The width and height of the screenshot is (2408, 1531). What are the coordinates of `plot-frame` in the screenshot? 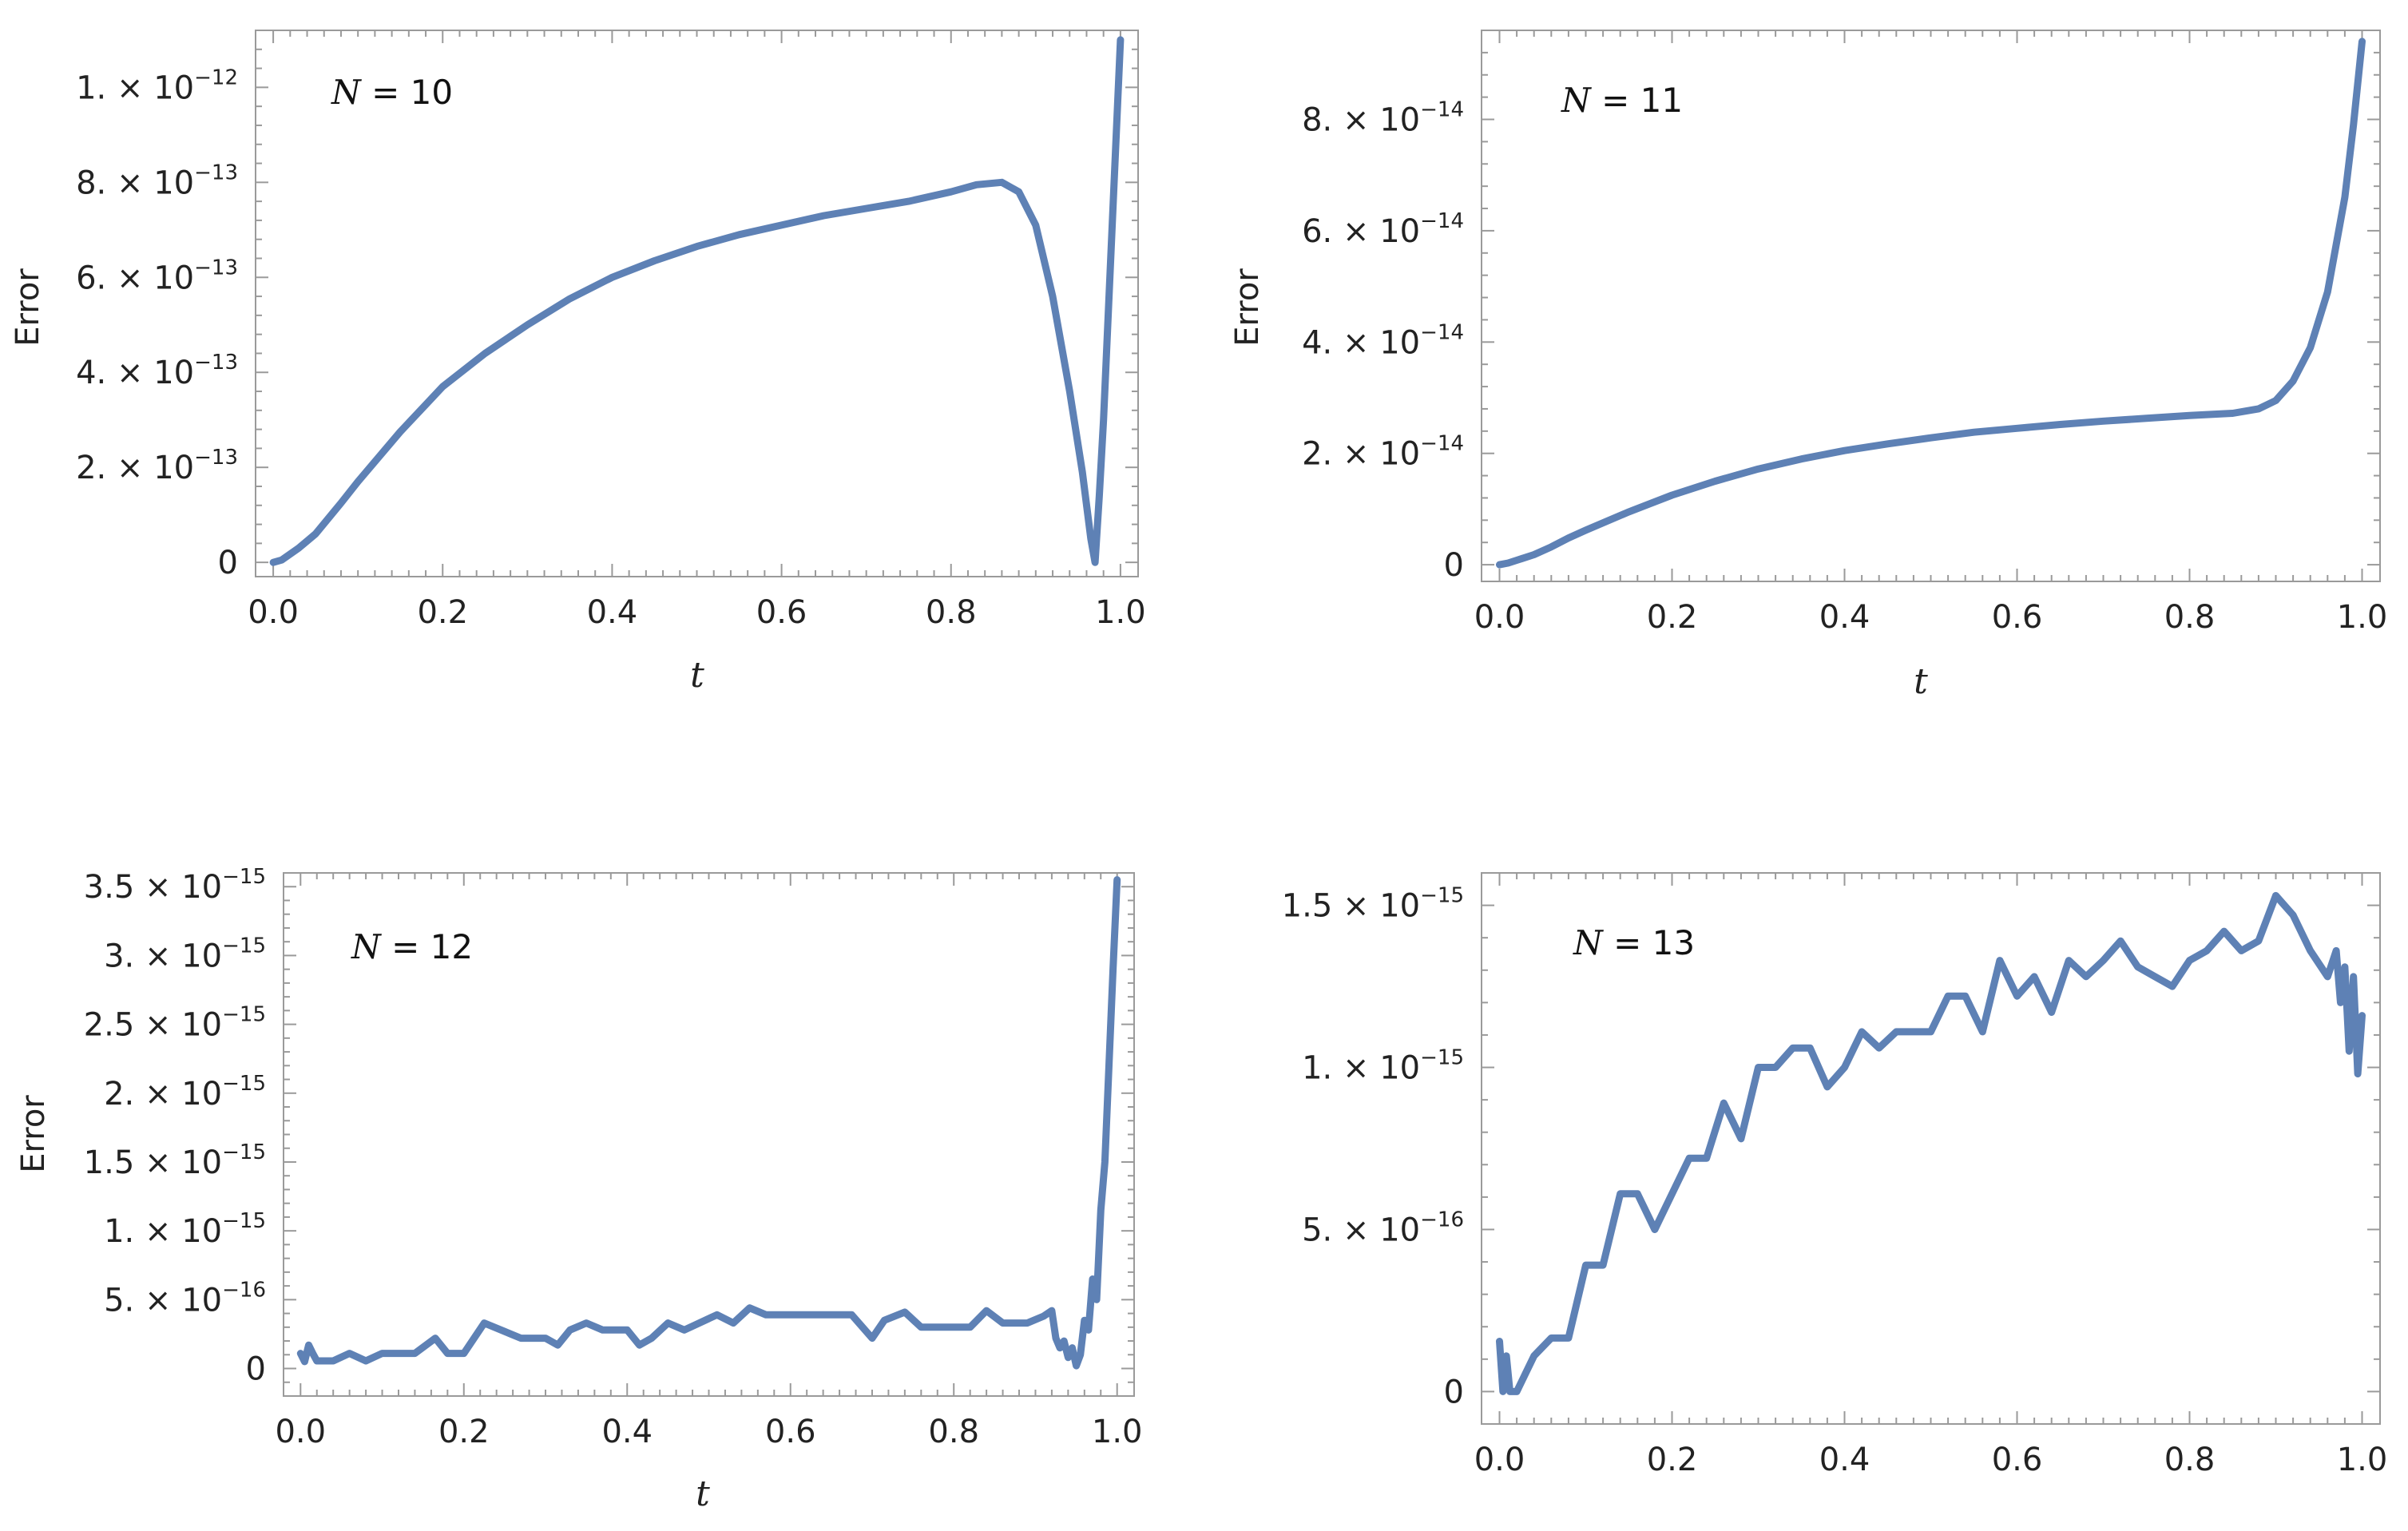 It's located at (697, 304).